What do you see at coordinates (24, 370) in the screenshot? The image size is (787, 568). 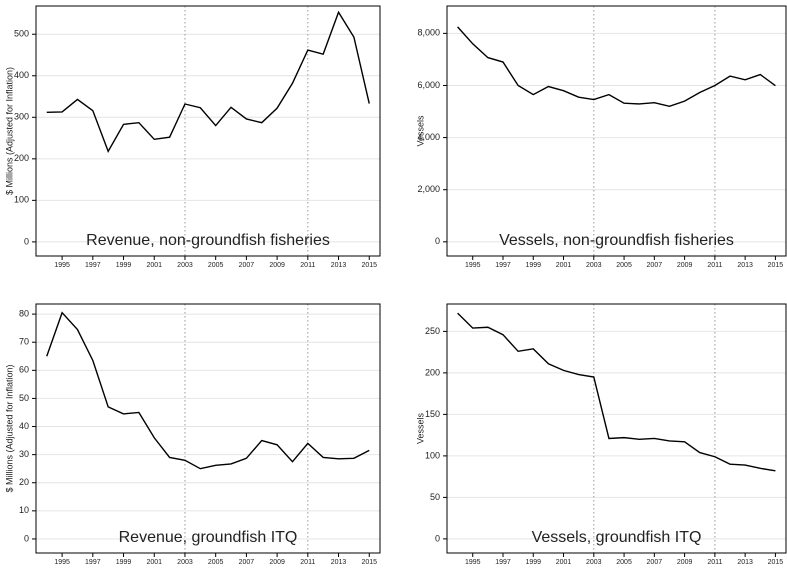 I see `y-tick-label: 60` at bounding box center [24, 370].